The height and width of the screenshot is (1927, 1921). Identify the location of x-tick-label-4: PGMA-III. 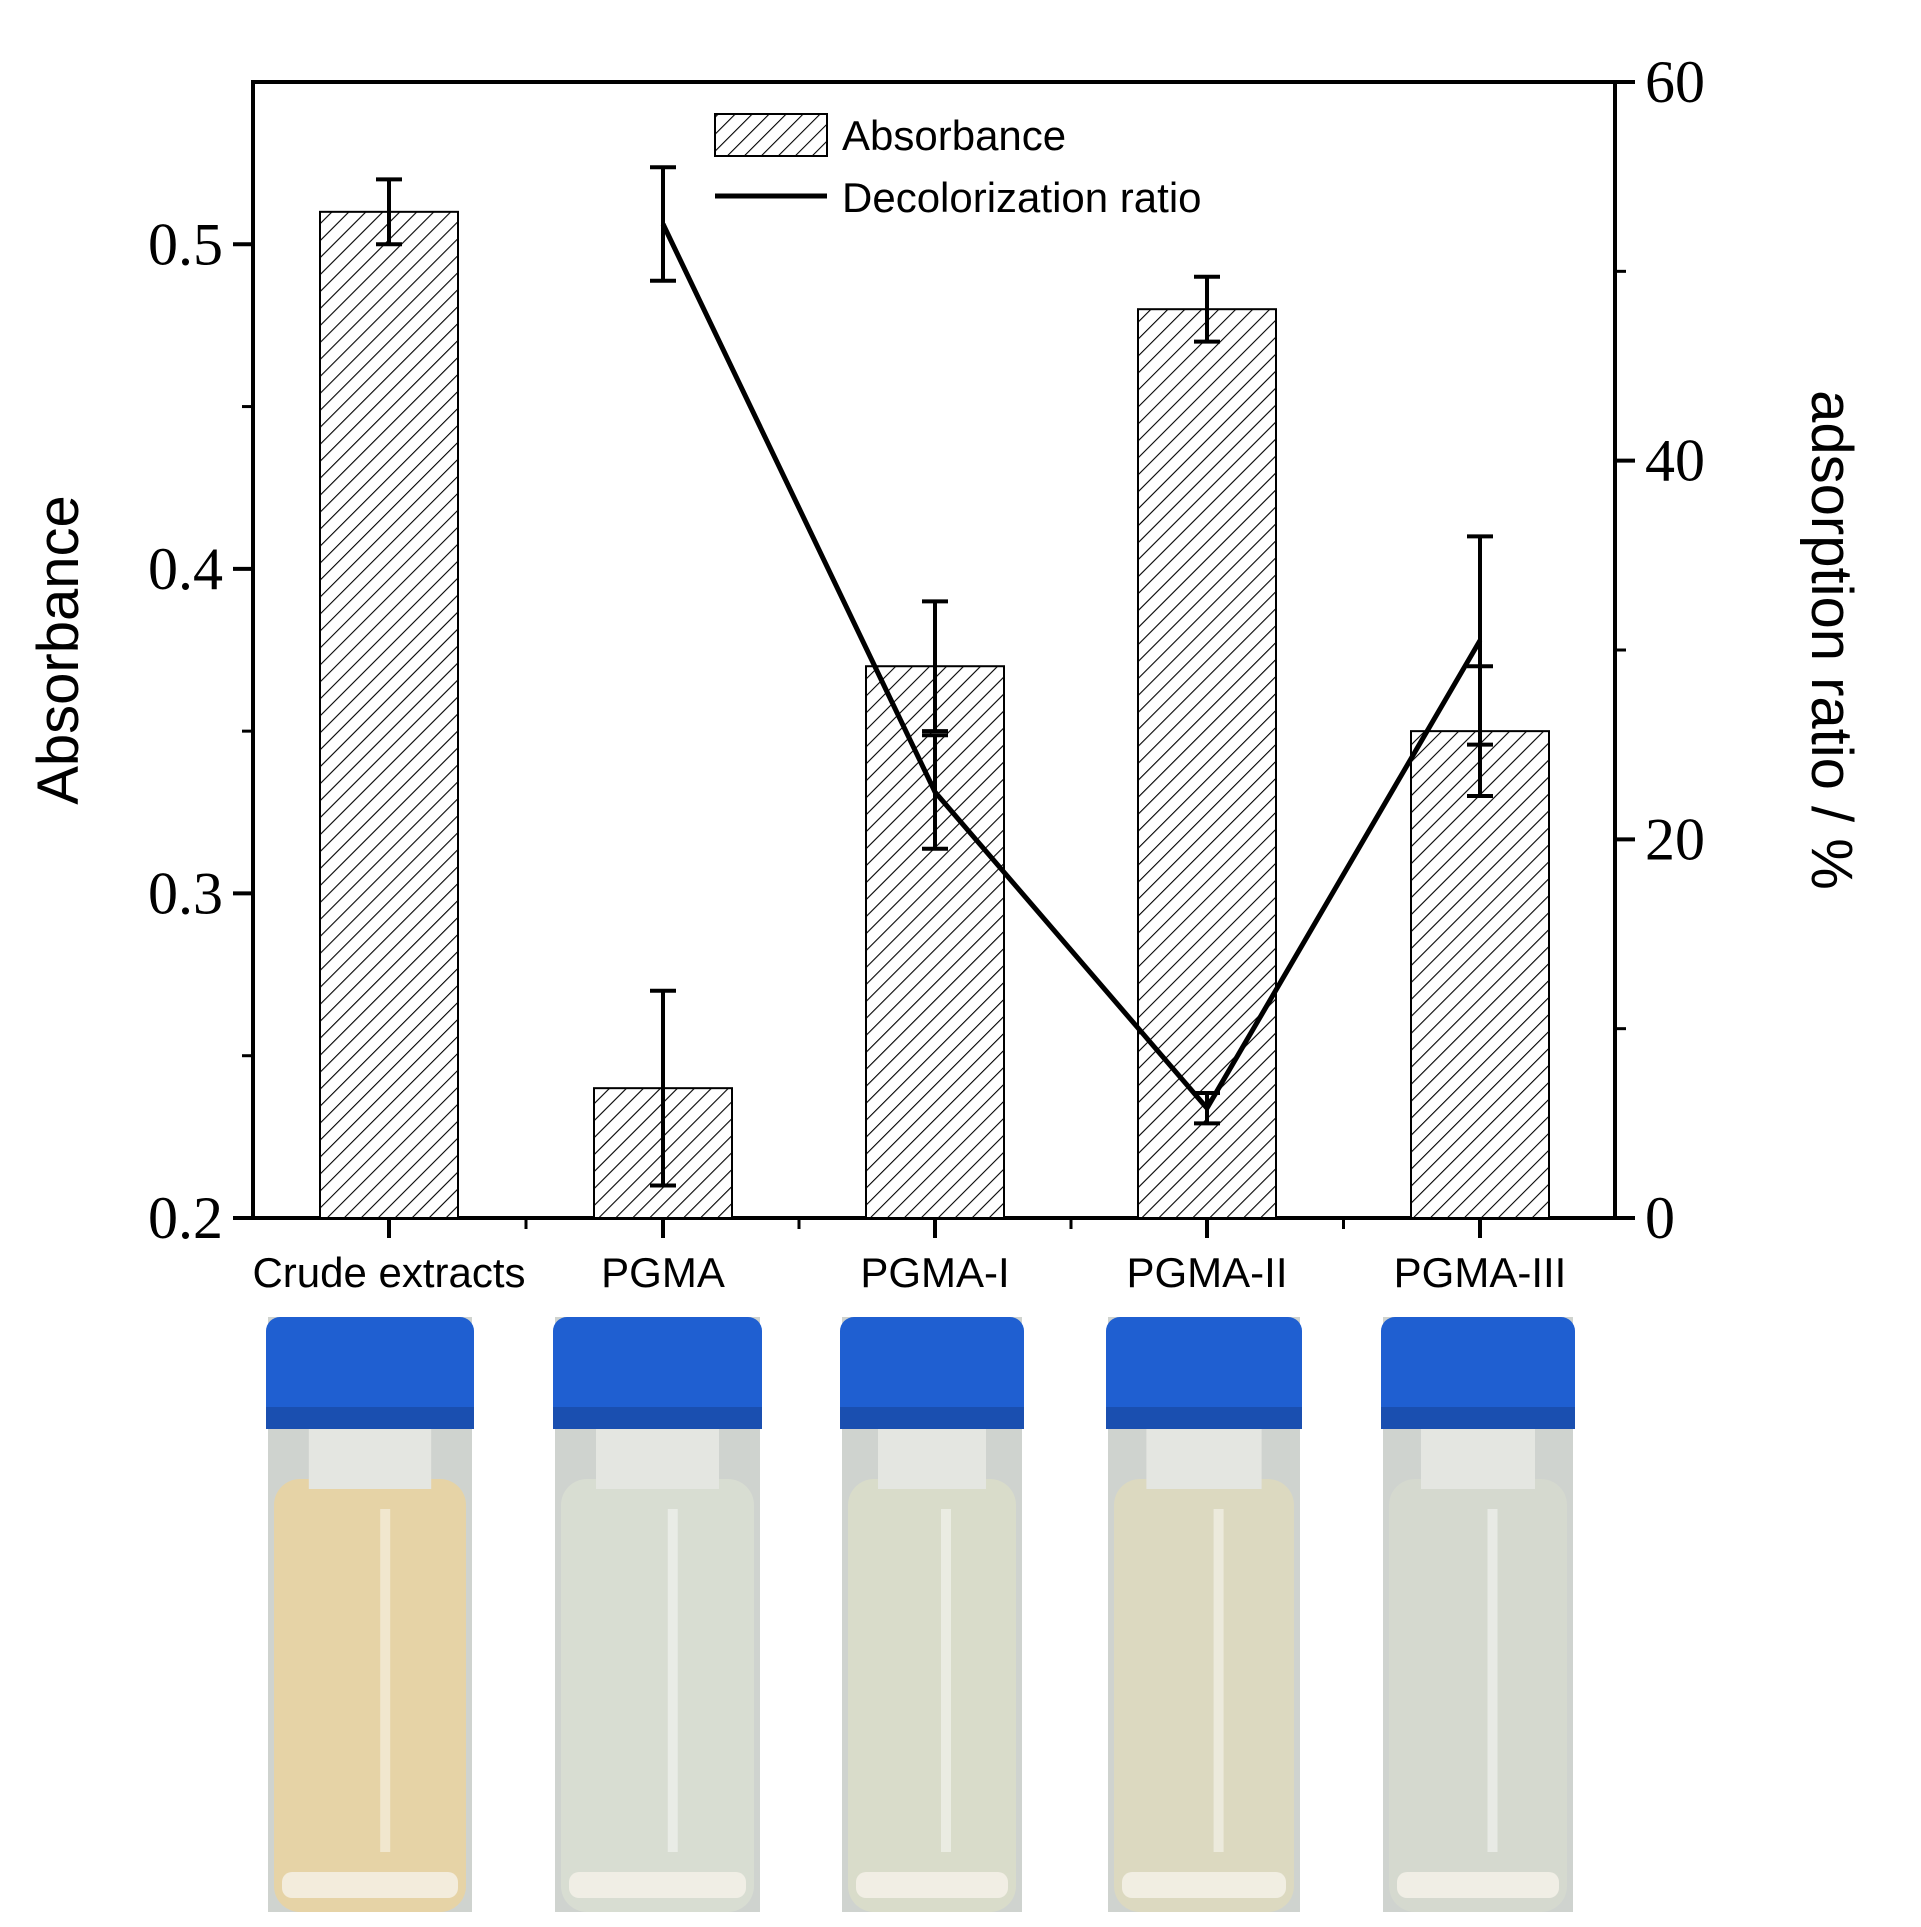
(1480, 1272).